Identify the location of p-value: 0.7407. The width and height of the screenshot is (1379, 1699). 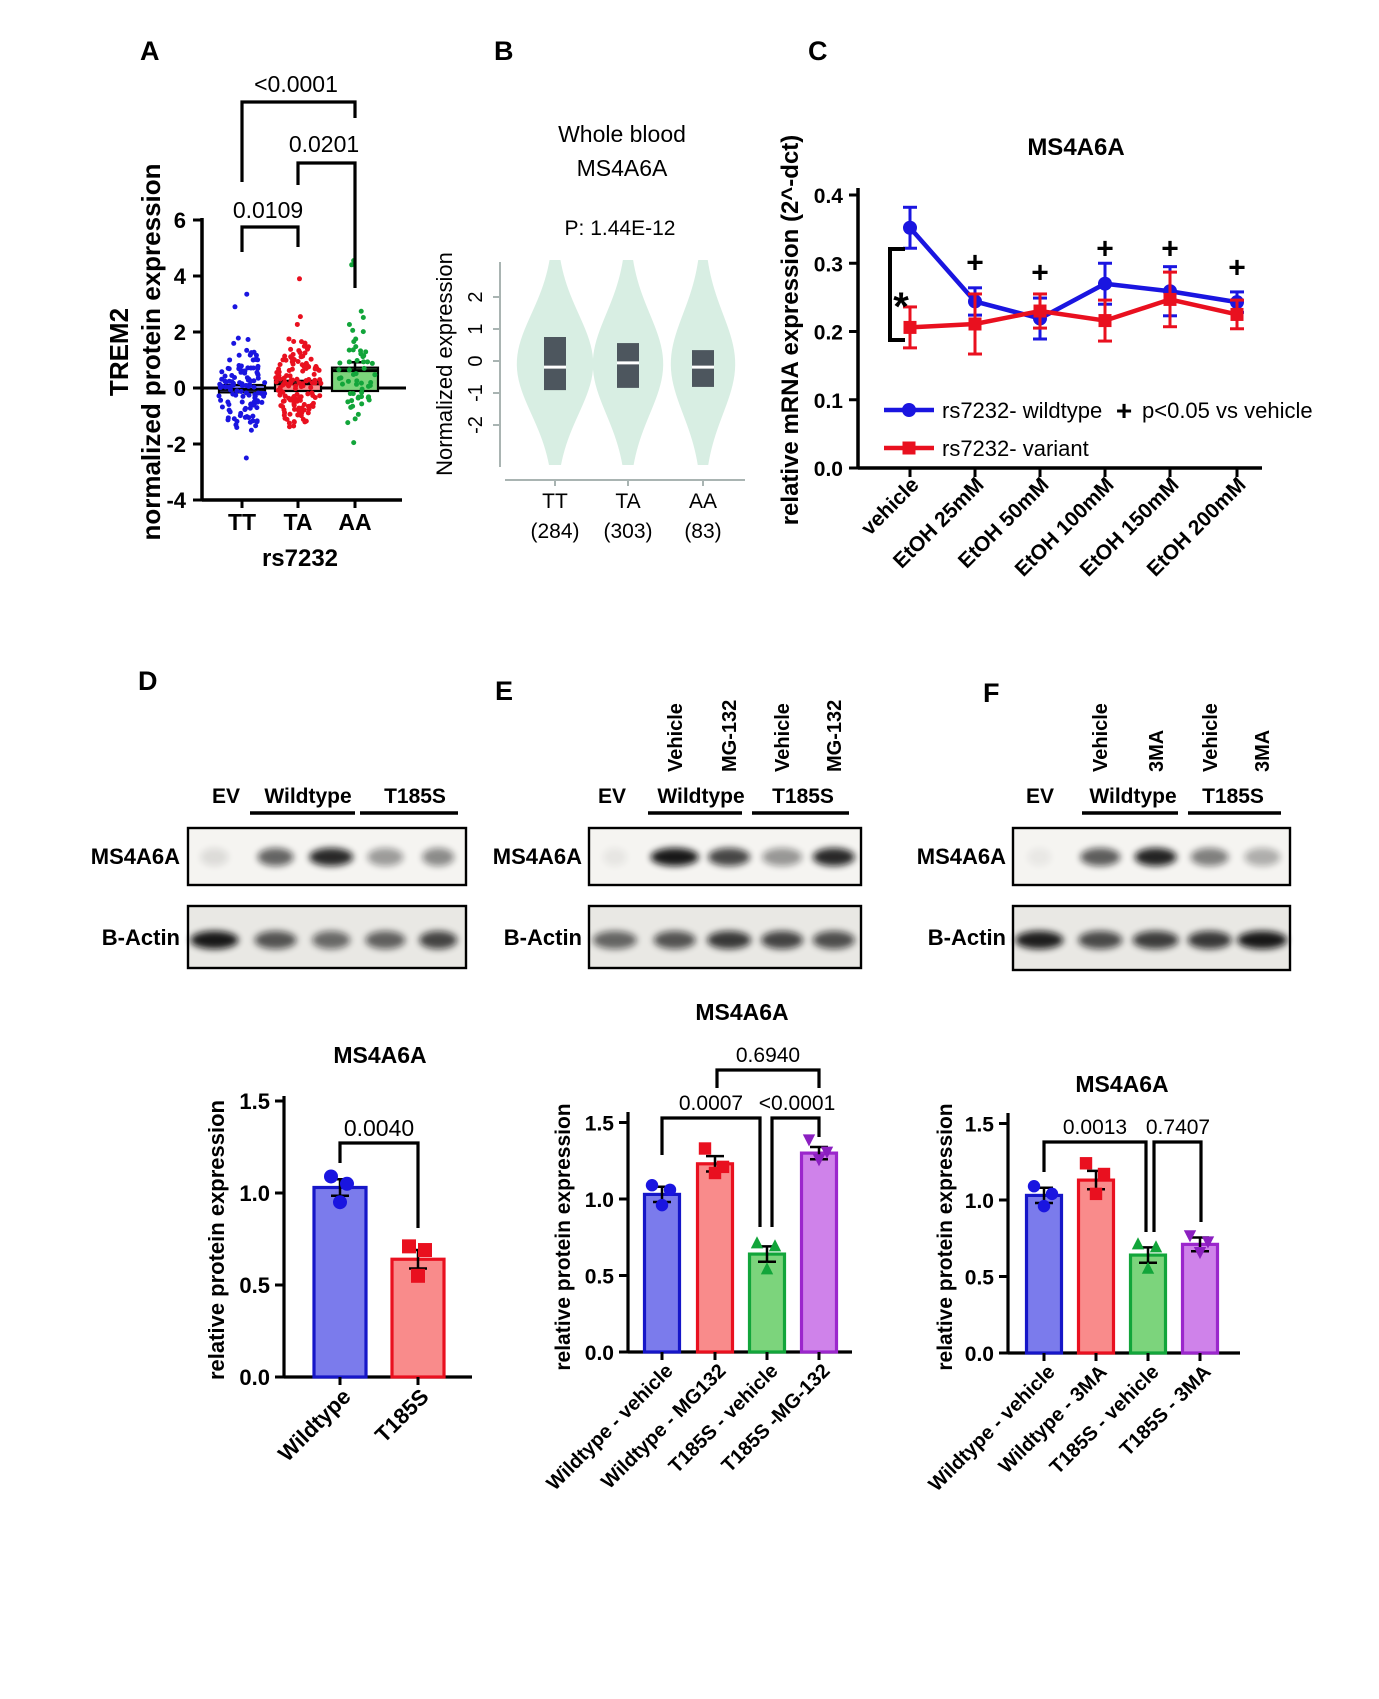
(1178, 1127).